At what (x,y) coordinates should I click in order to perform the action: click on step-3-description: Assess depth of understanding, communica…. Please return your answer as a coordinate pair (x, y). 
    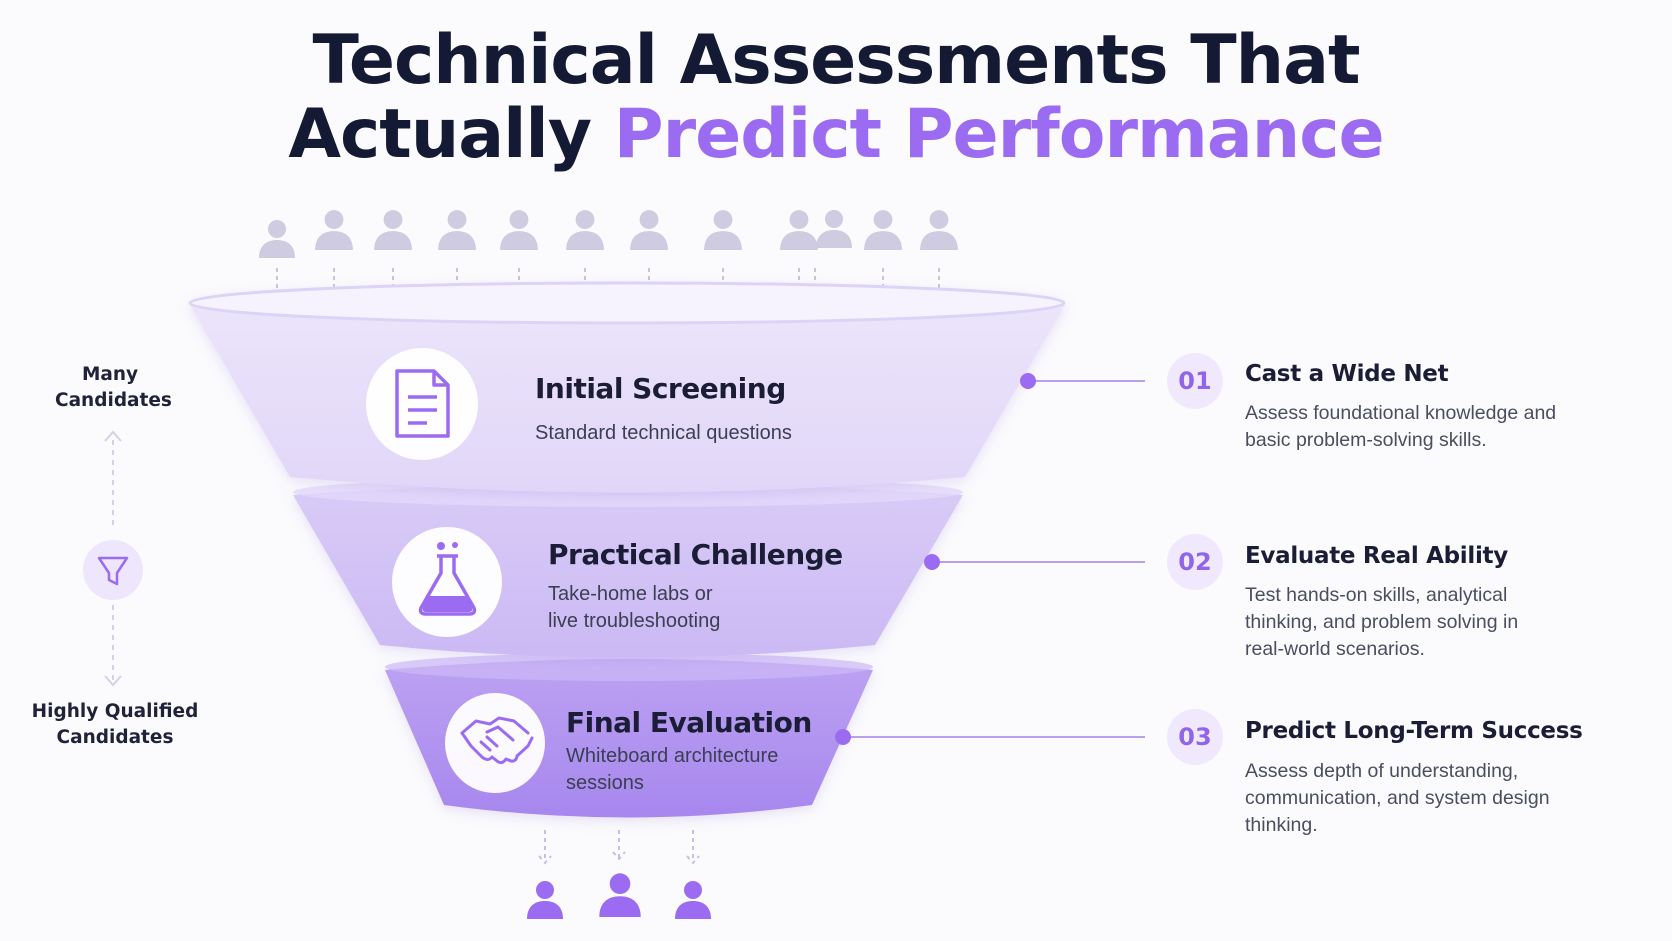
    Looking at the image, I should click on (1397, 798).